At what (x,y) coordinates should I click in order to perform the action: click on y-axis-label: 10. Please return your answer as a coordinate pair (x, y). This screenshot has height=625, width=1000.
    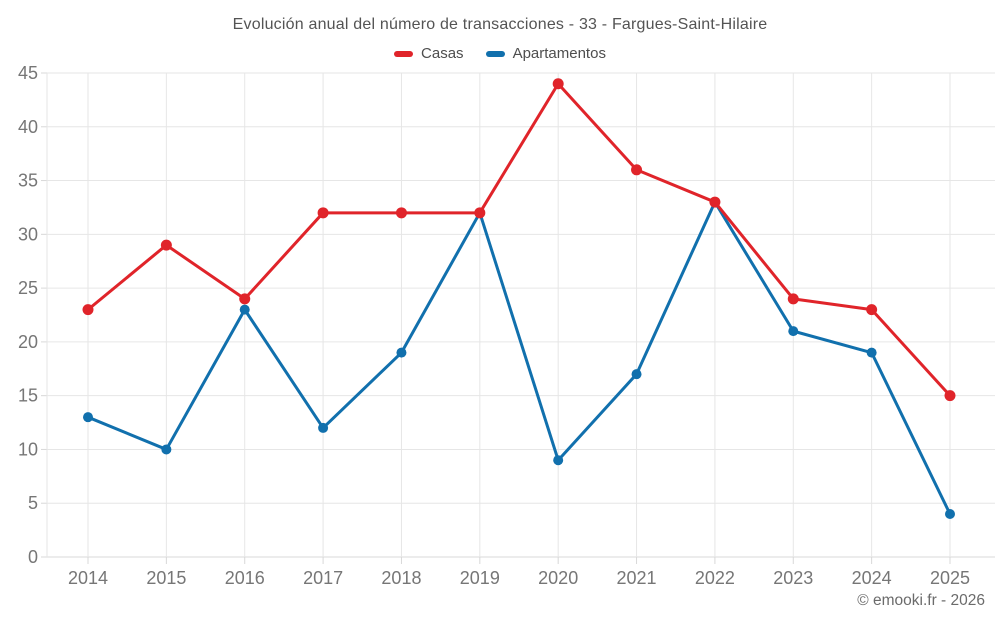
    Looking at the image, I should click on (28, 449).